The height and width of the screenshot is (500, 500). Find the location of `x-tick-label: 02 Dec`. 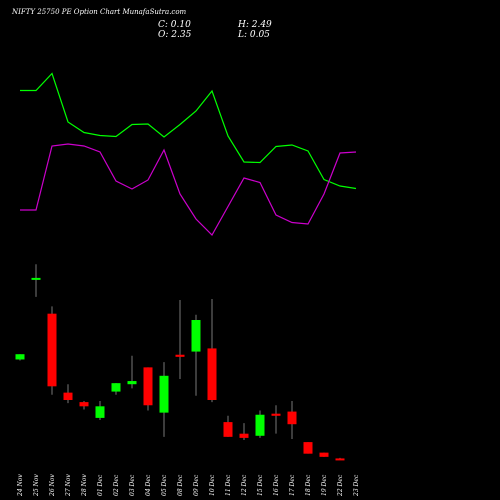

x-tick-label: 02 Dec is located at coordinates (116, 485).